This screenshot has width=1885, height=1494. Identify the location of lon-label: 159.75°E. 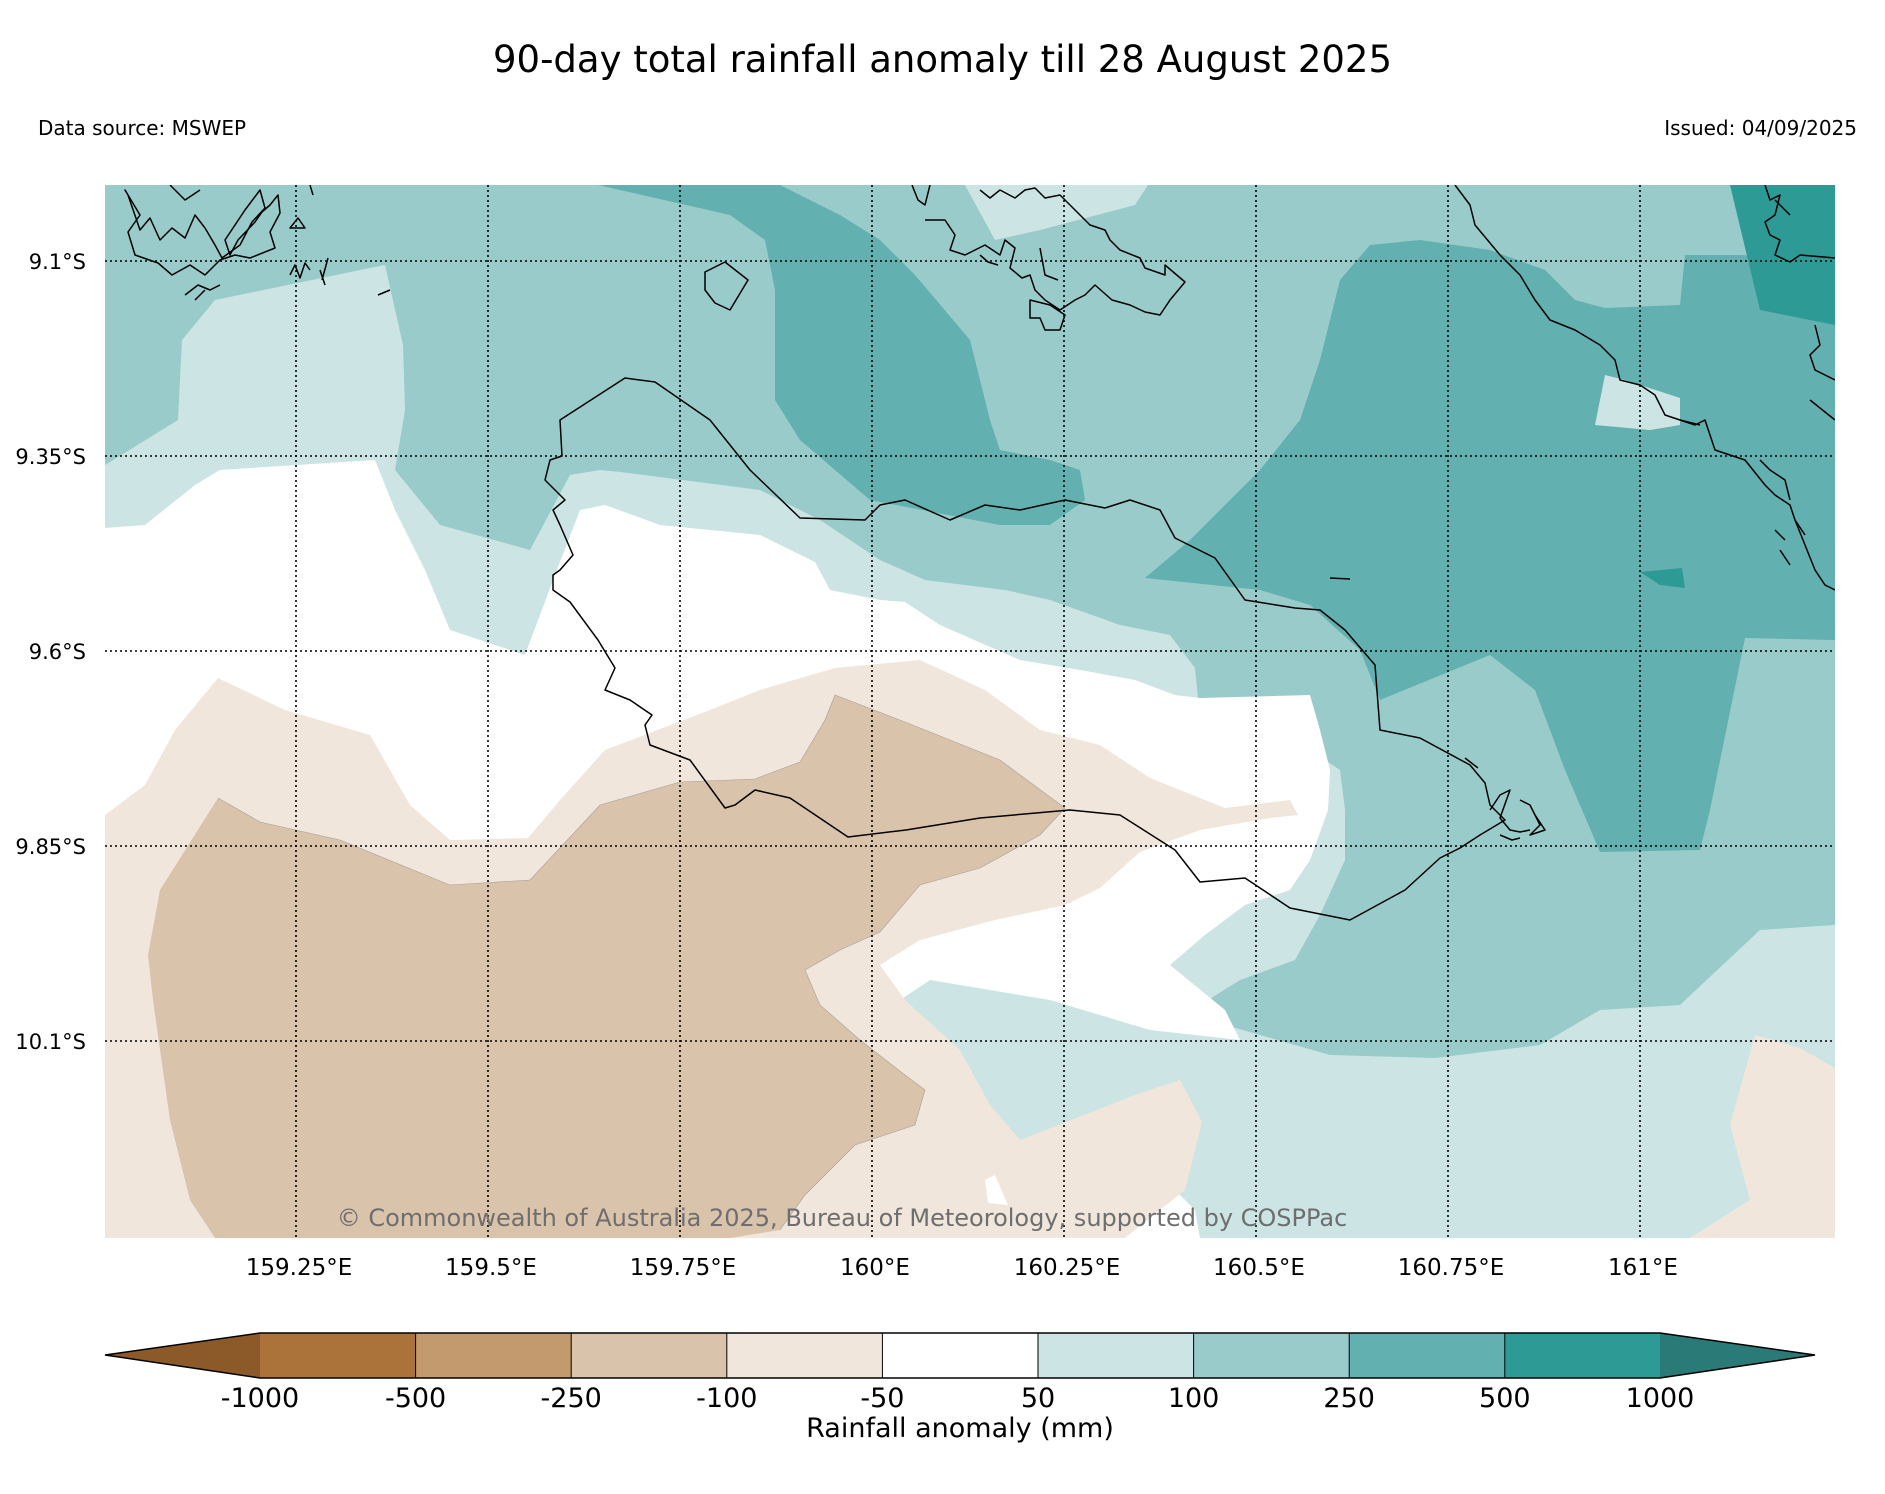
(683, 1268).